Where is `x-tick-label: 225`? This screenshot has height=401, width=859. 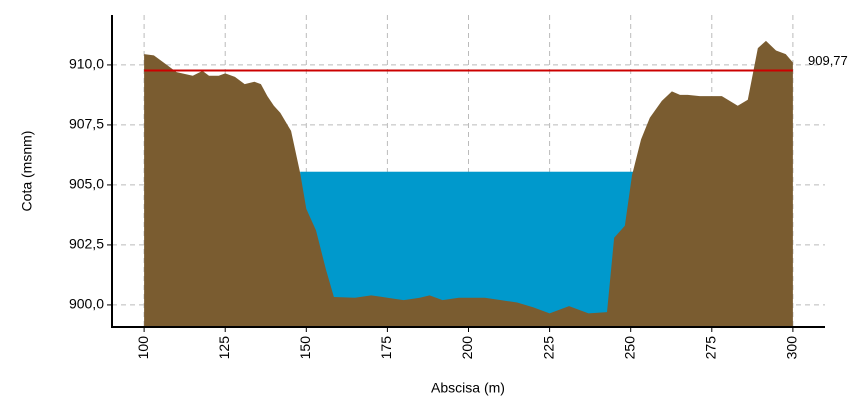 x-tick-label: 225 is located at coordinates (548, 348).